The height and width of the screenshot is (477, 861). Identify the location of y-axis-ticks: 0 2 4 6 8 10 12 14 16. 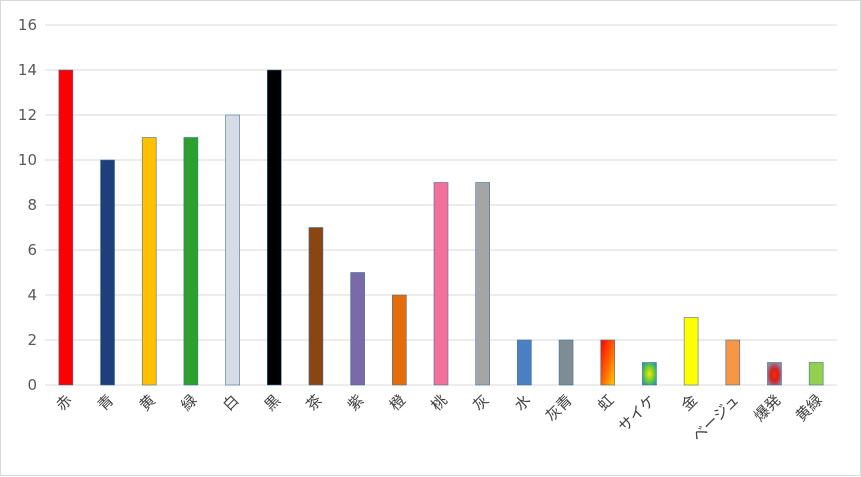
(27, 205).